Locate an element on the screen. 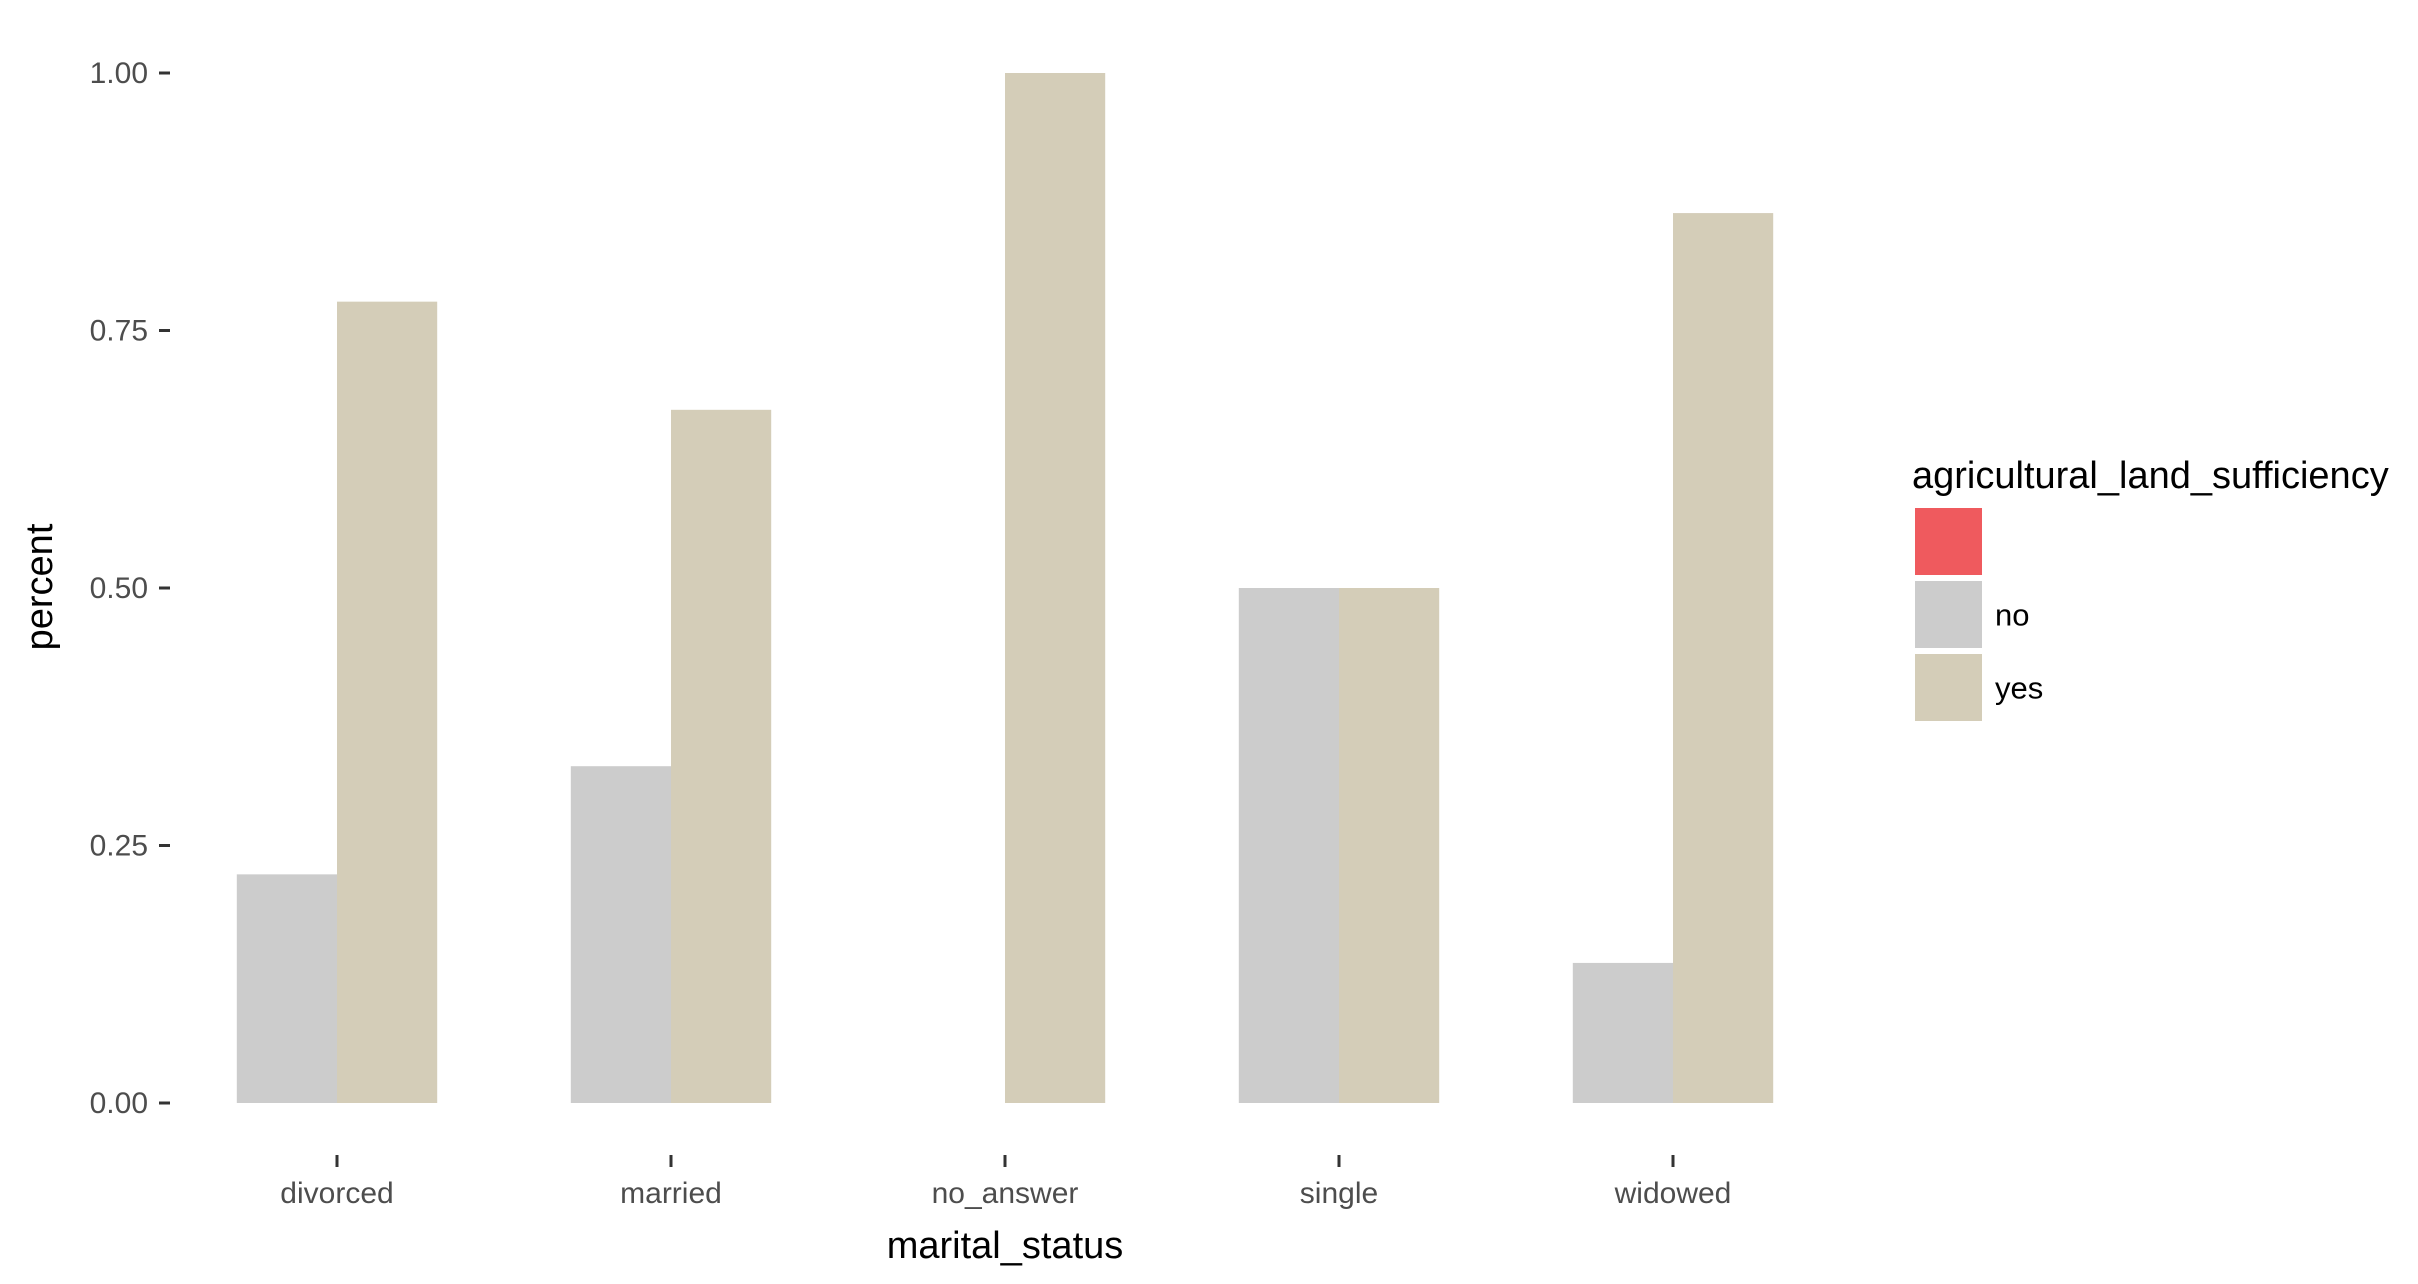 The image size is (2418, 1284). legend-key-no is located at coordinates (1948, 614).